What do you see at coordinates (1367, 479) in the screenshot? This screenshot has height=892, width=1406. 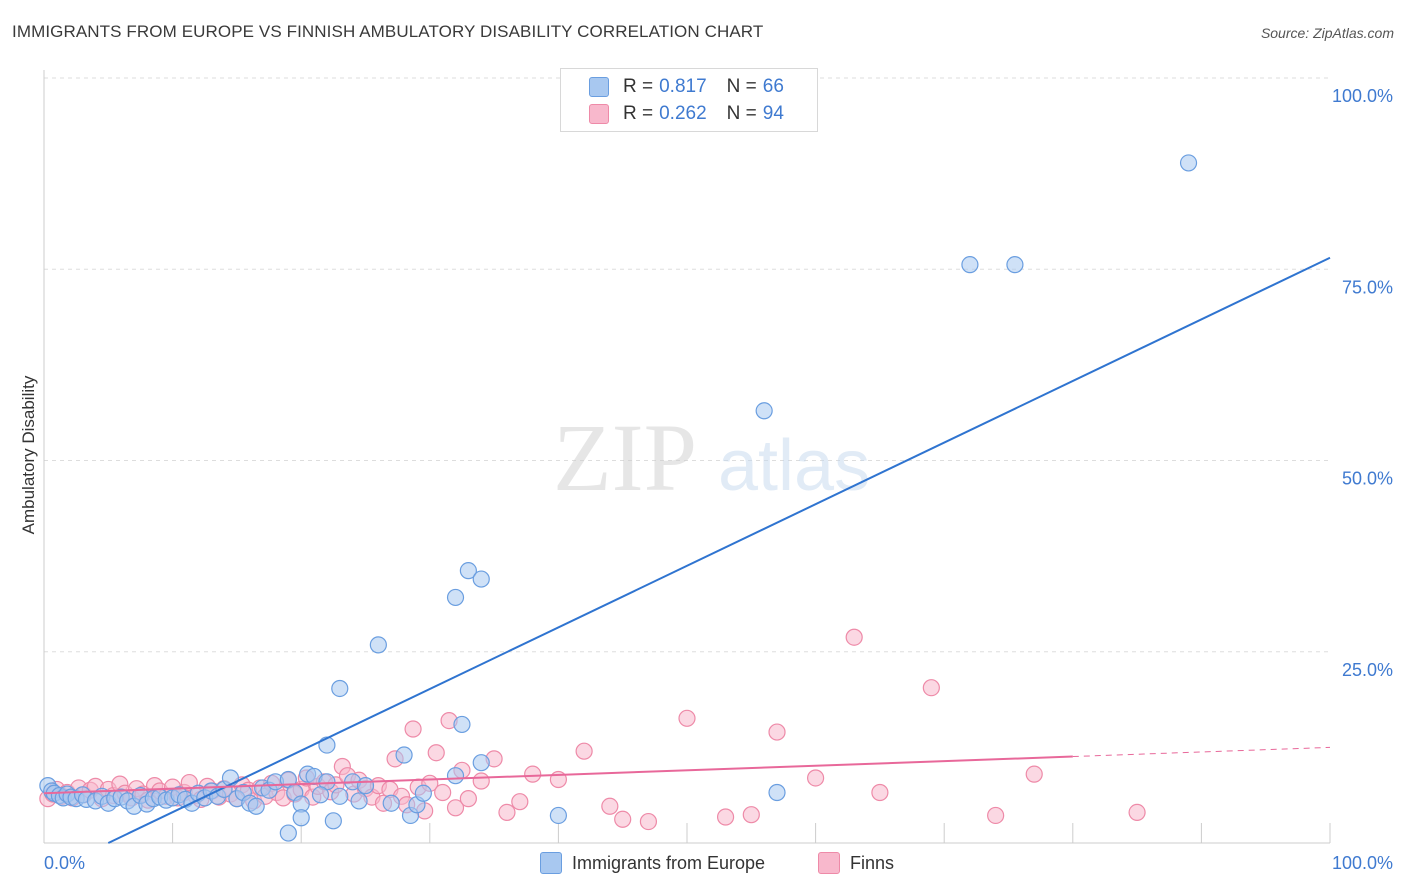 I see `y-tick-label: 50.0%` at bounding box center [1367, 479].